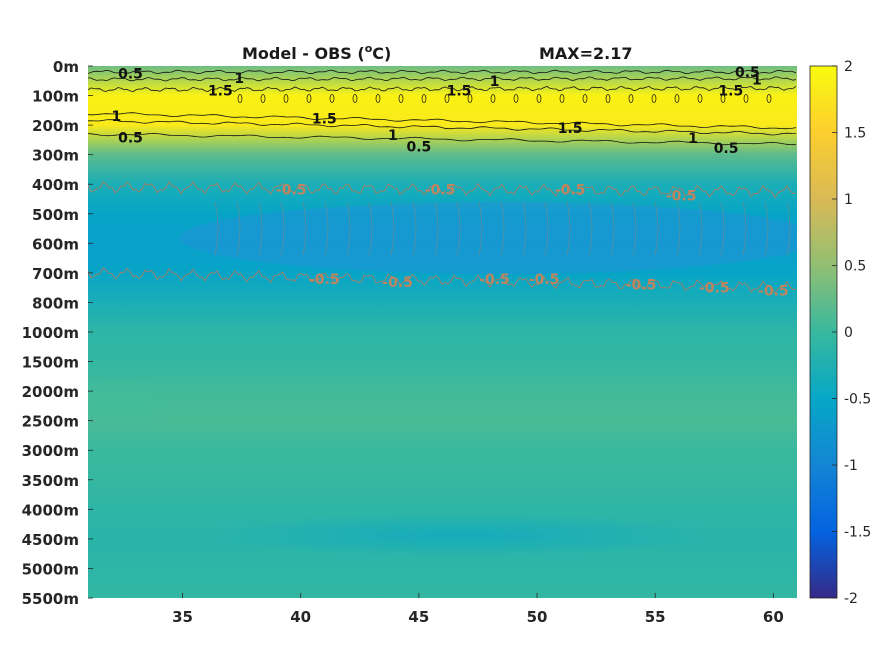  I want to click on y-tick-label: 4000m, so click(50, 510).